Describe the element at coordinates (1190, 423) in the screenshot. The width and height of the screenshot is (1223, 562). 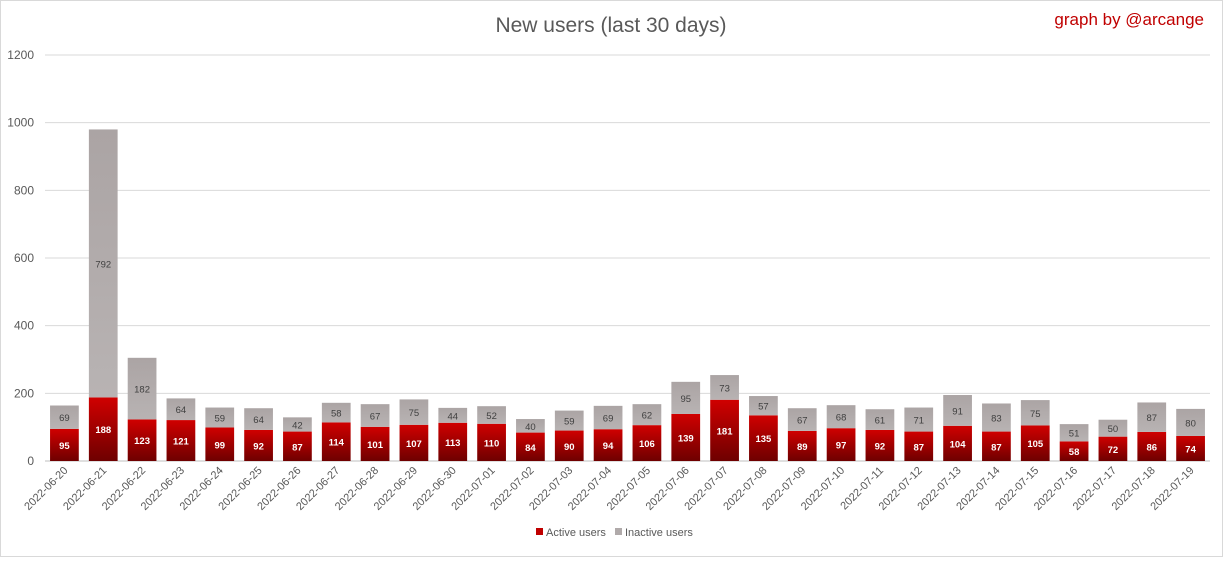
I see `data-label-inactive: 80` at that location.